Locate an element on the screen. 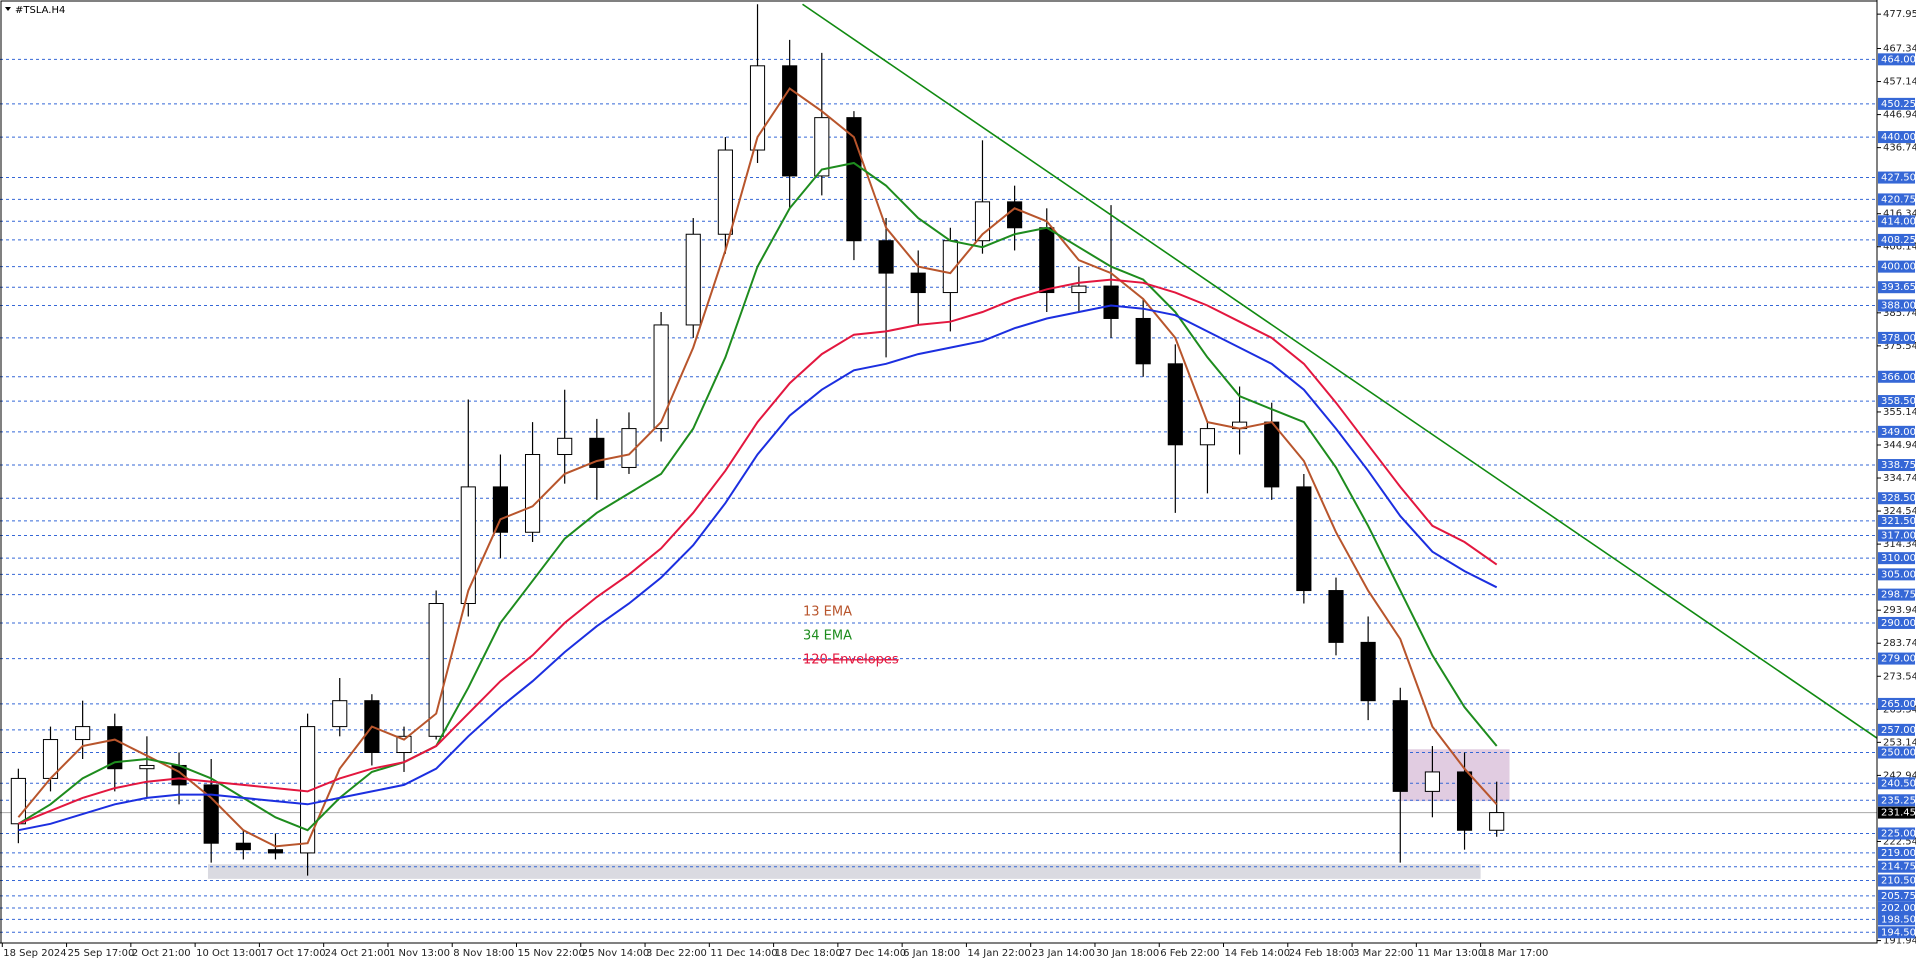  y-tick-label: 273.54 is located at coordinates (1899, 676).